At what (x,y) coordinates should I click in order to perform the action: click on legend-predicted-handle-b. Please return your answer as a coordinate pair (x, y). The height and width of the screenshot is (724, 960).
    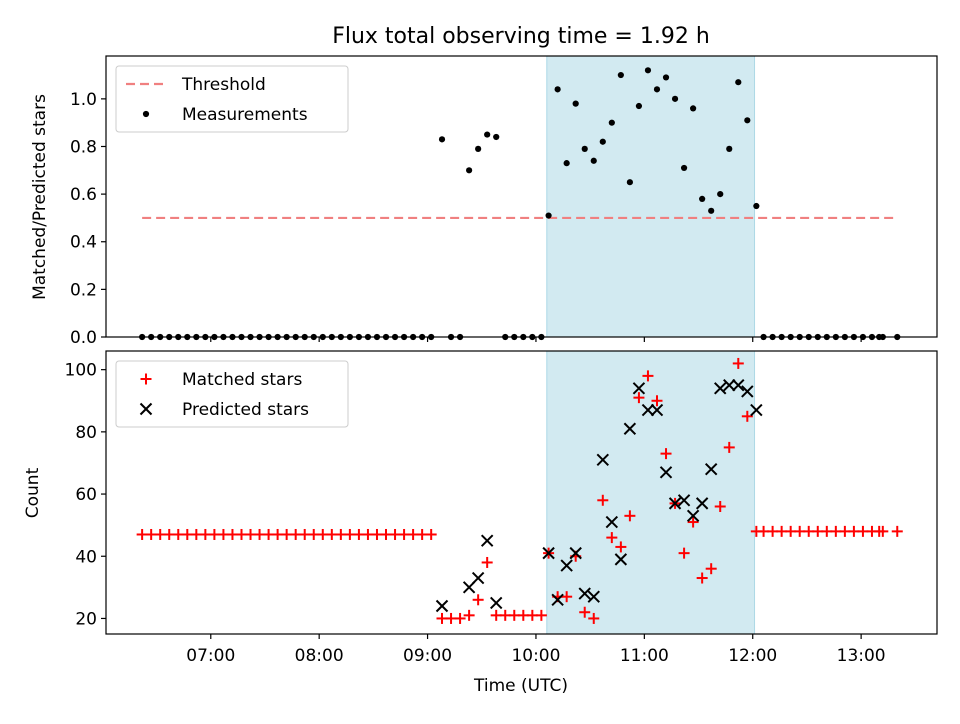
    Looking at the image, I should click on (146, 409).